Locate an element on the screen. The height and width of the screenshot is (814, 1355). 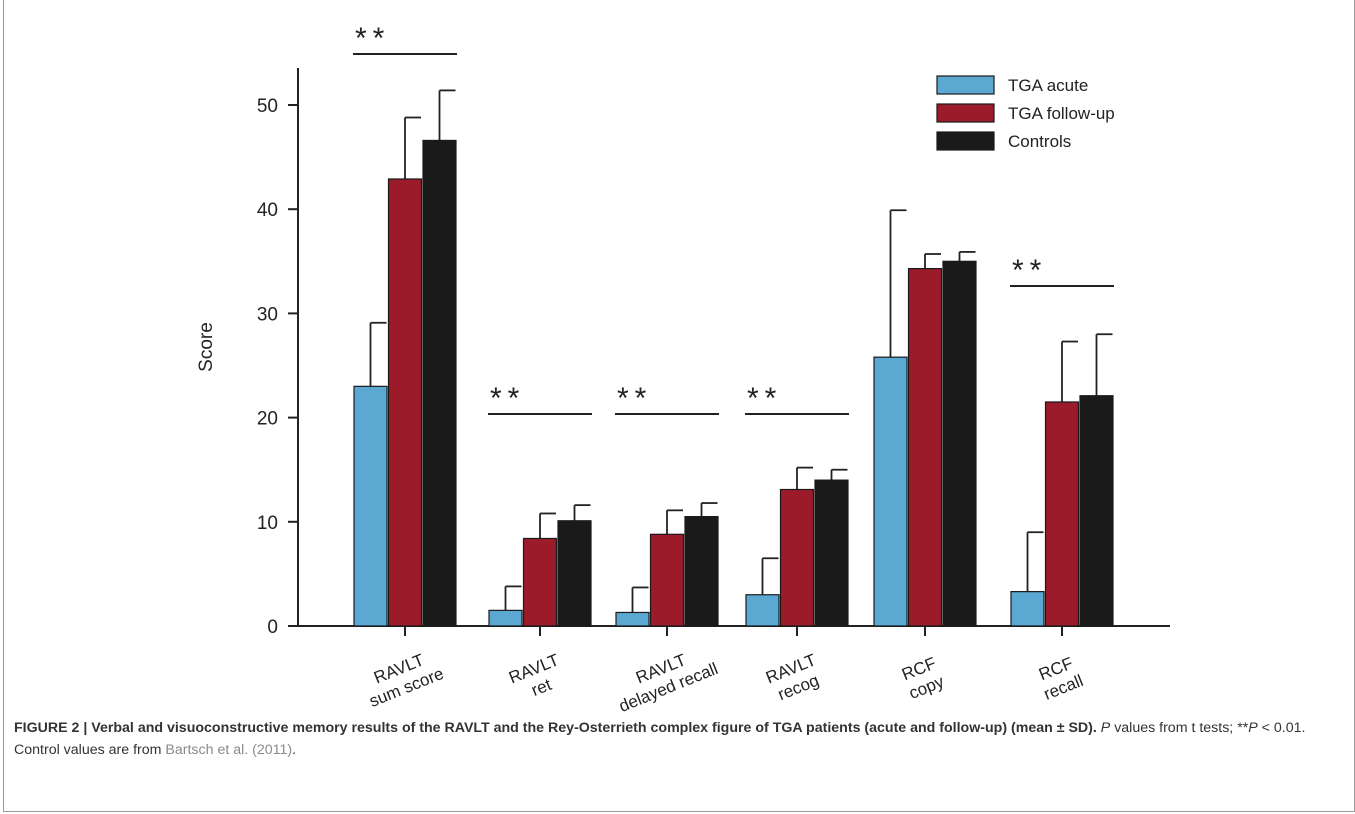
caption-p2-italic: P is located at coordinates (1253, 728).